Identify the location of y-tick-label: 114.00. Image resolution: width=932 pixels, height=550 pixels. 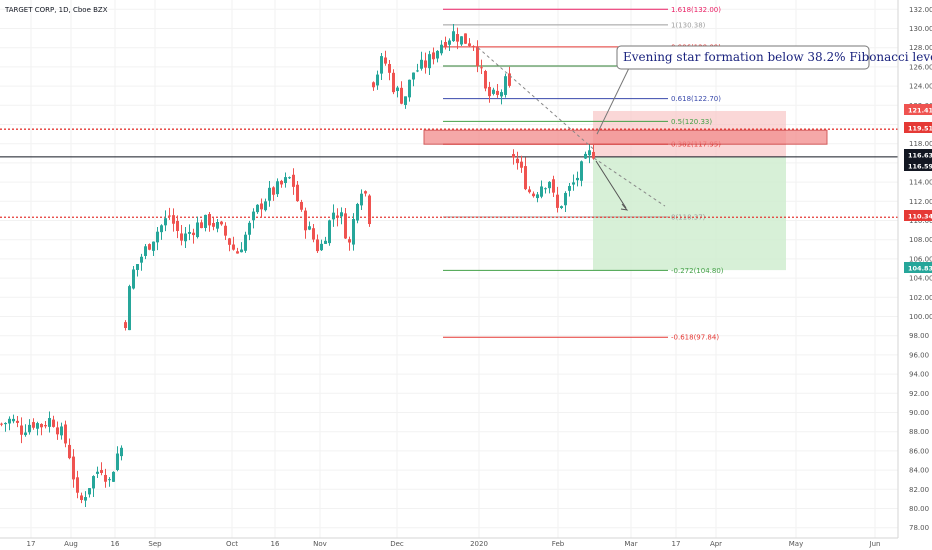
(920, 183).